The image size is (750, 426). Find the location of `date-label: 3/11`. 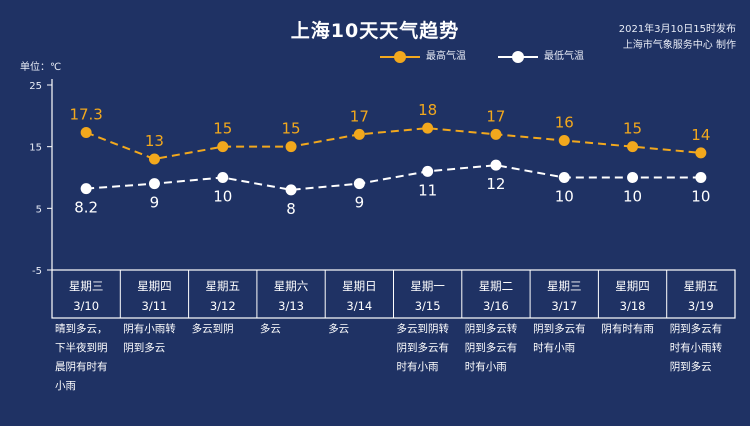

date-label: 3/11 is located at coordinates (155, 306).